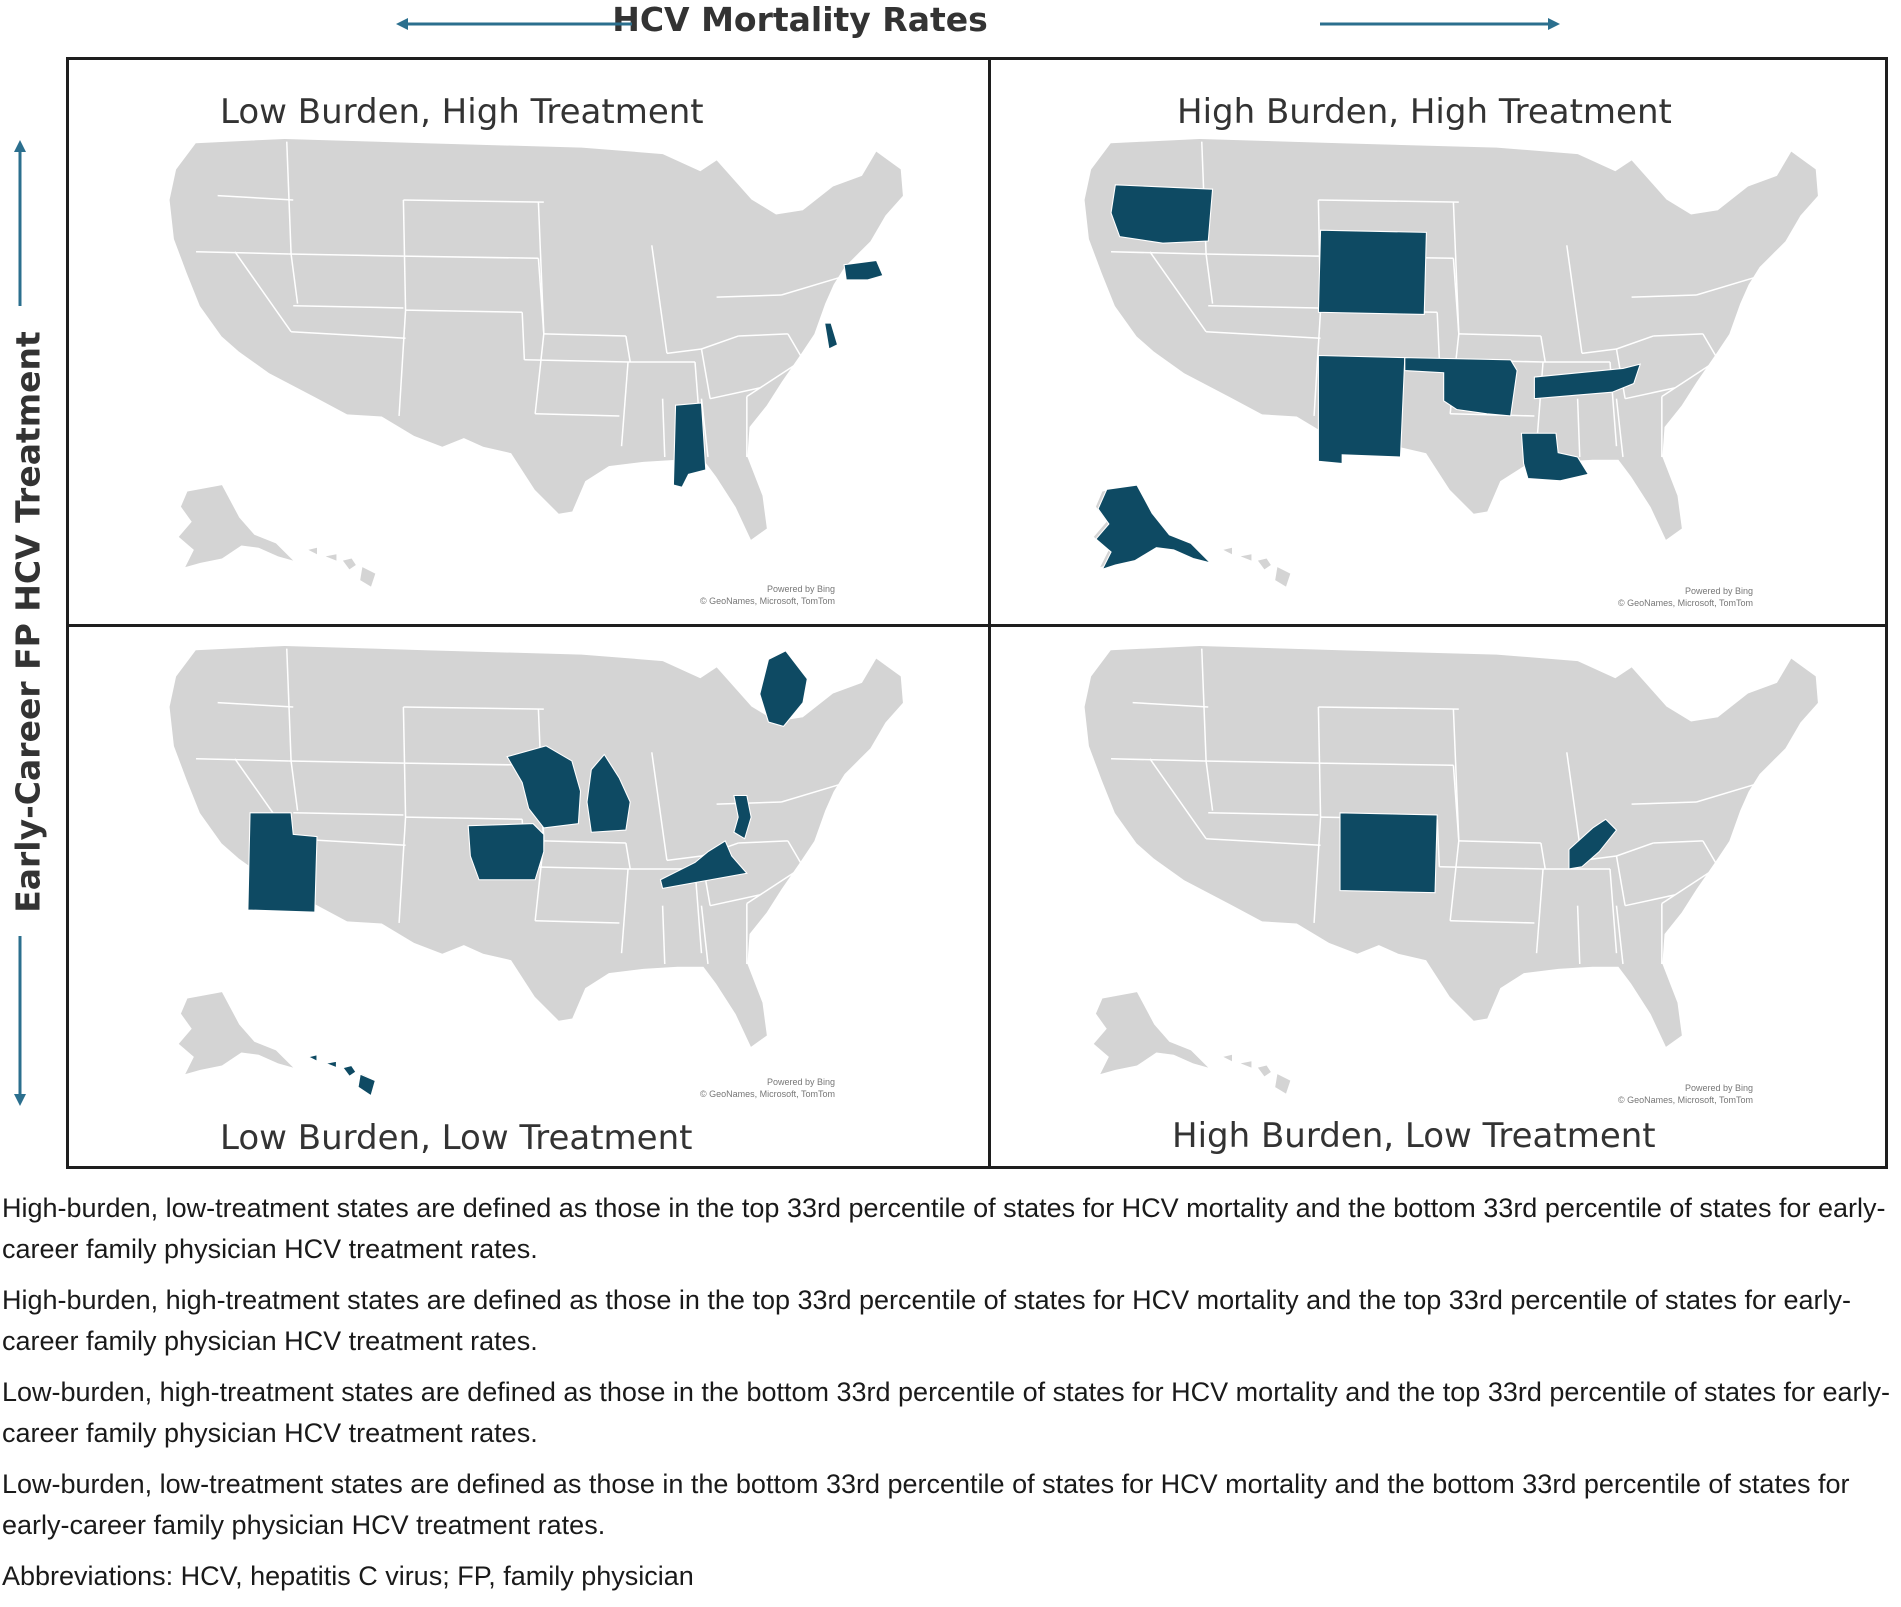 The image size is (1901, 1607). I want to click on quadrant-title-low-burden-low-treatment: Low Burden, Low Treatment, so click(456, 1138).